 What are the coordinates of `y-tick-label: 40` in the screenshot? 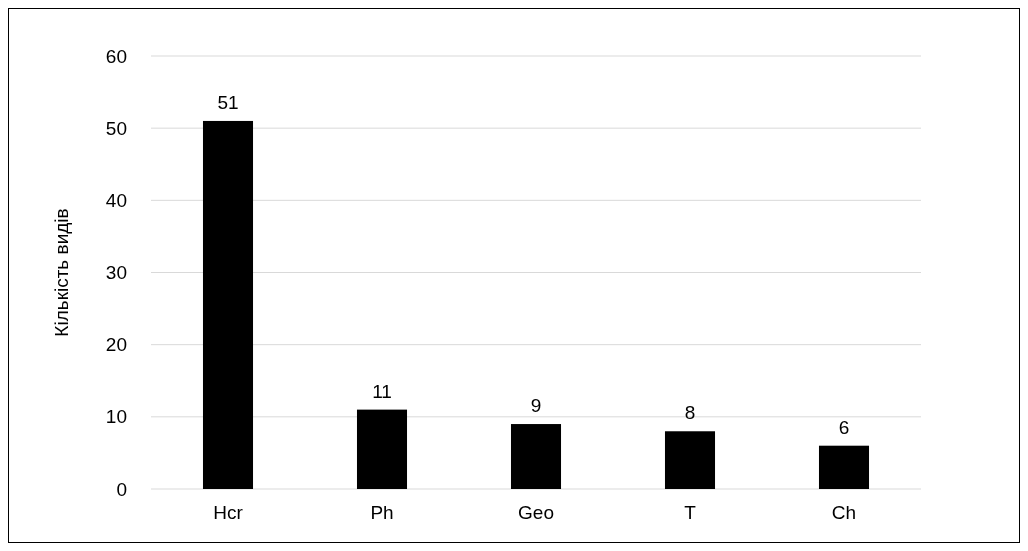 It's located at (116, 200).